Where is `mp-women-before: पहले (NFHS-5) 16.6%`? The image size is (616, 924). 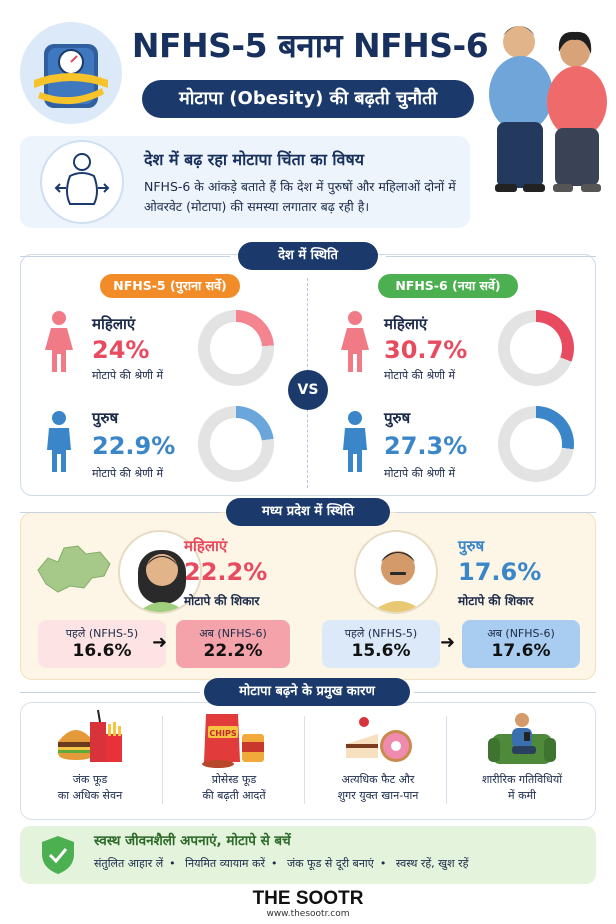
mp-women-before: पहले (NFHS-5) 16.6% is located at coordinates (102, 644).